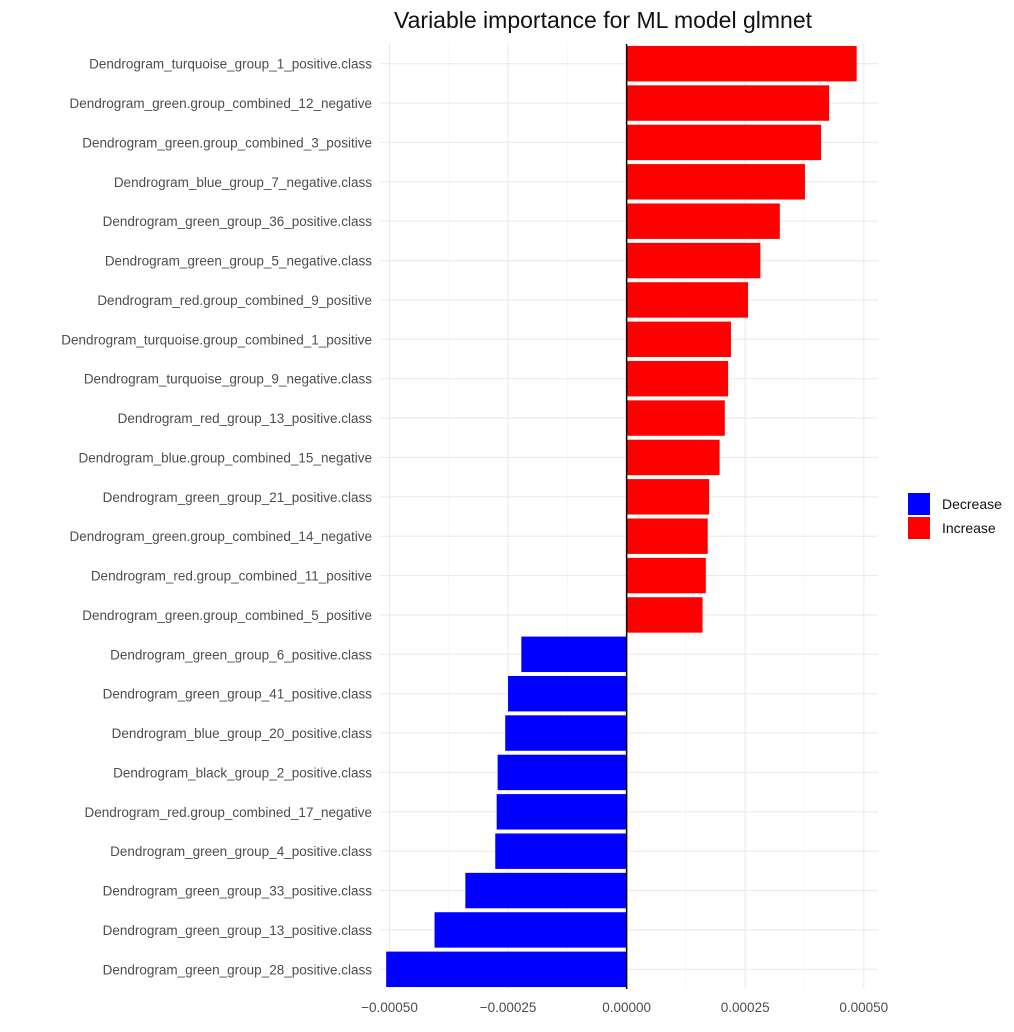 This screenshot has height=1032, width=1014. Describe the element at coordinates (238, 930) in the screenshot. I see `y-axis-label: Dendrogram_green_group_13_positive.class` at that location.